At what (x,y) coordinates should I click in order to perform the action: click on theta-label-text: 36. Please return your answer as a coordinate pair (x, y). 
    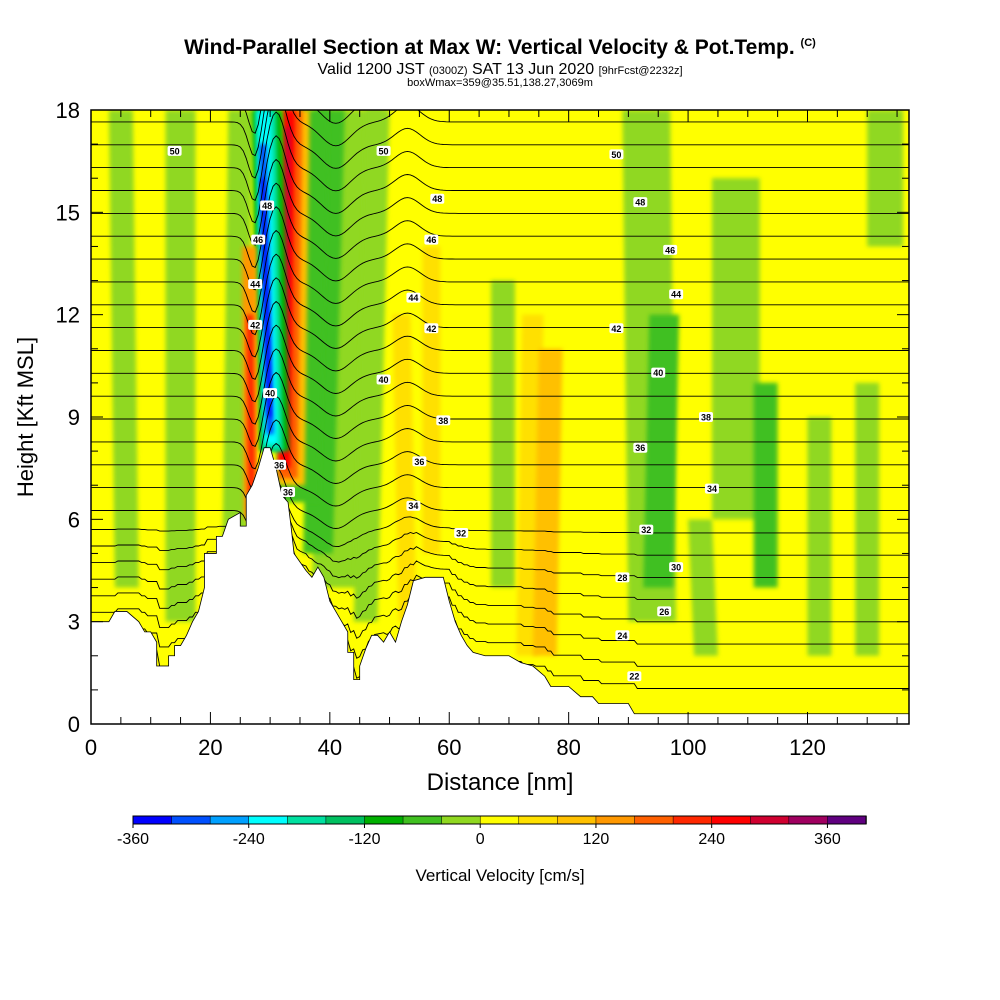
    Looking at the image, I should click on (279, 465).